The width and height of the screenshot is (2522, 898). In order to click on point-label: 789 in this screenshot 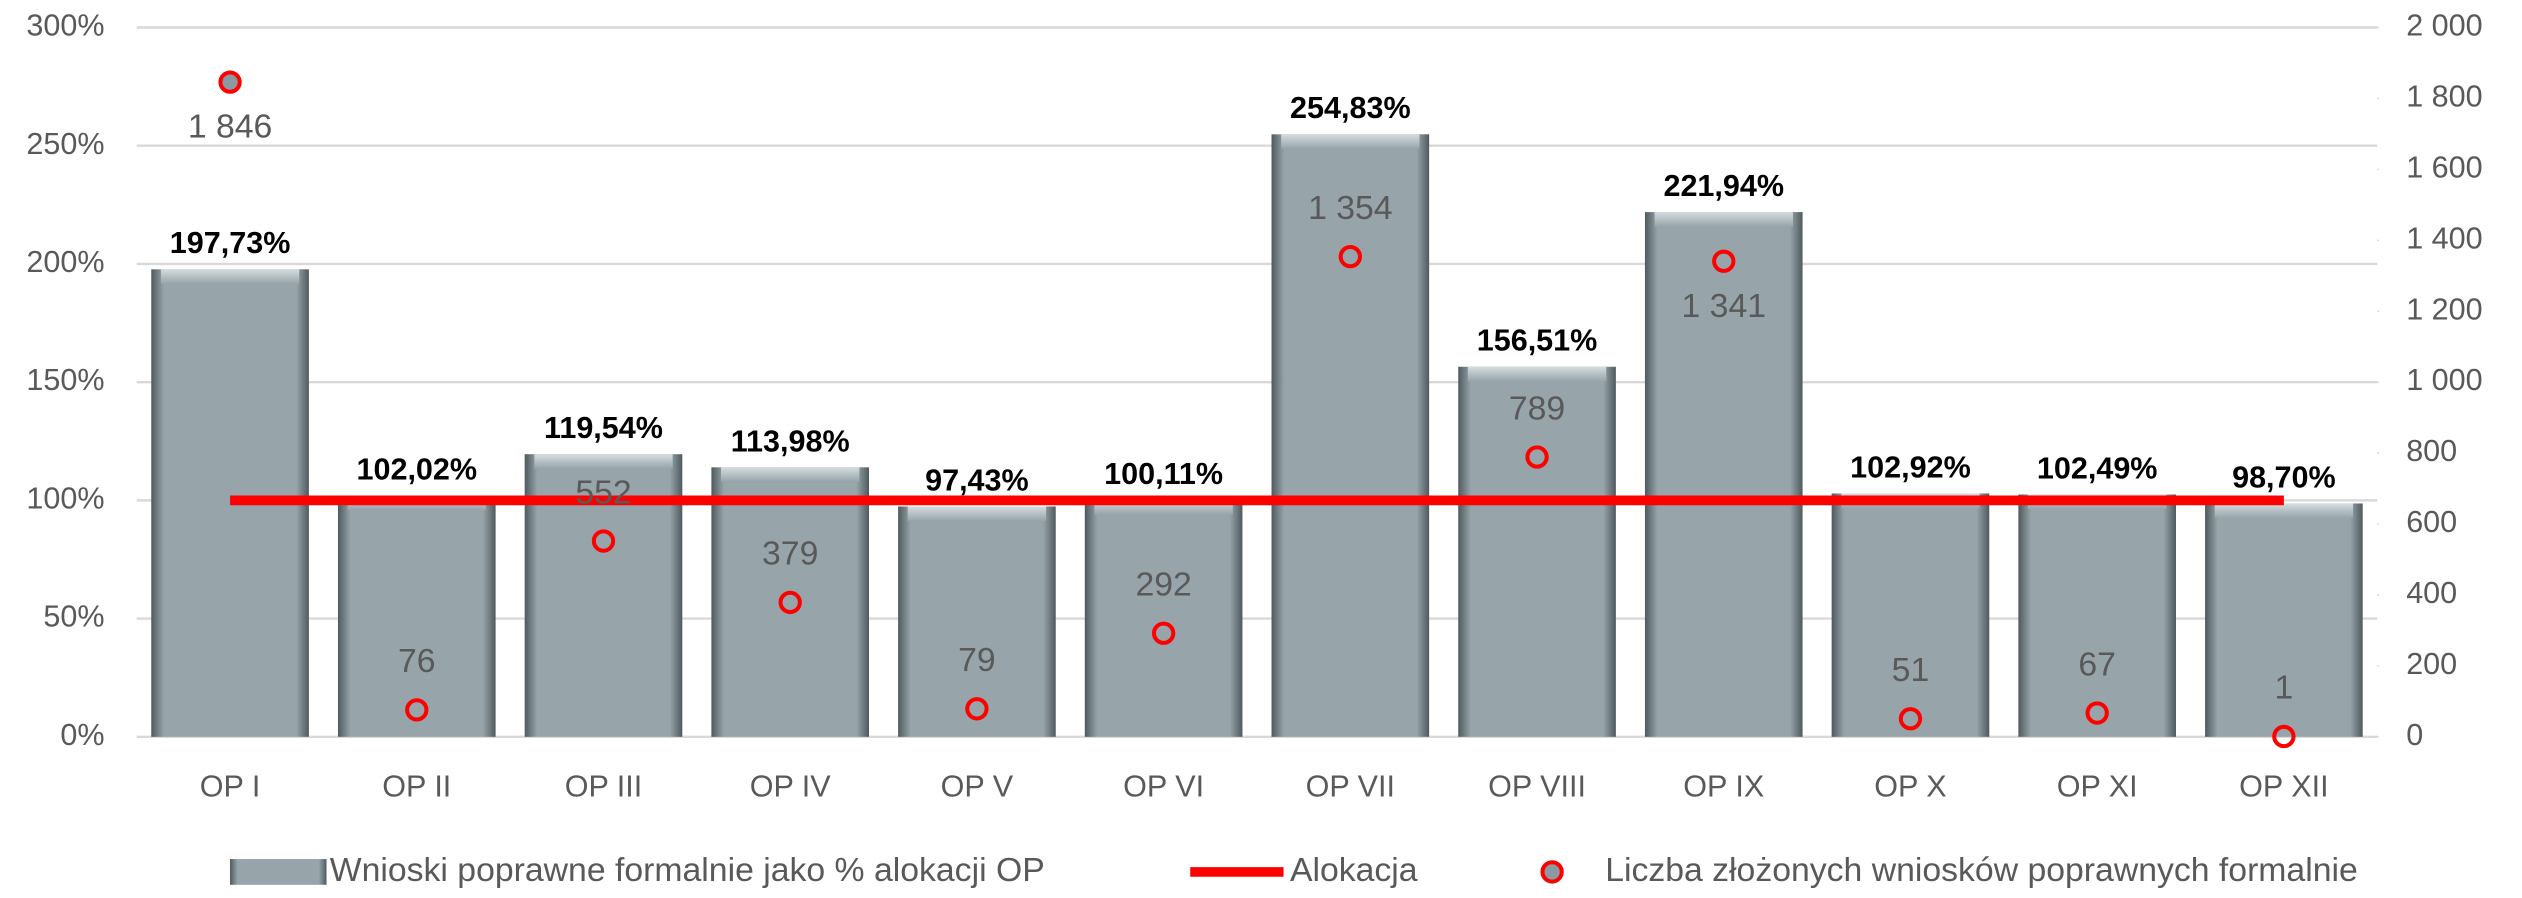, I will do `click(1537, 408)`.